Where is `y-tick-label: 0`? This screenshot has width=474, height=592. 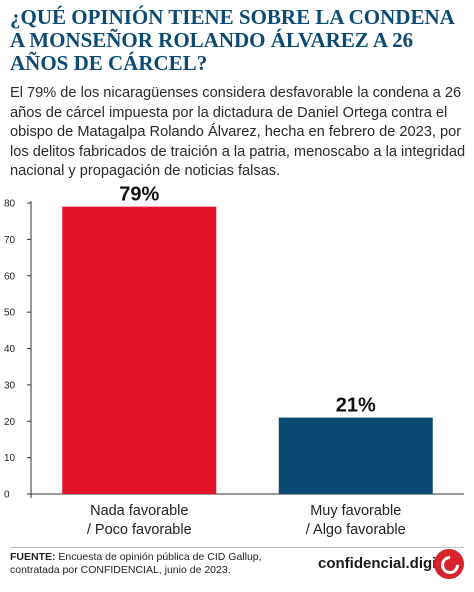 y-tick-label: 0 is located at coordinates (7, 495).